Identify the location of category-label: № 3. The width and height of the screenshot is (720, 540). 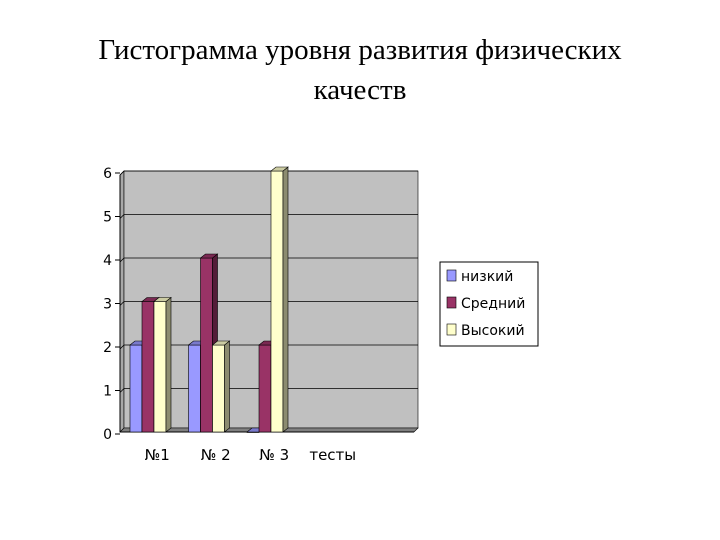
(274, 455).